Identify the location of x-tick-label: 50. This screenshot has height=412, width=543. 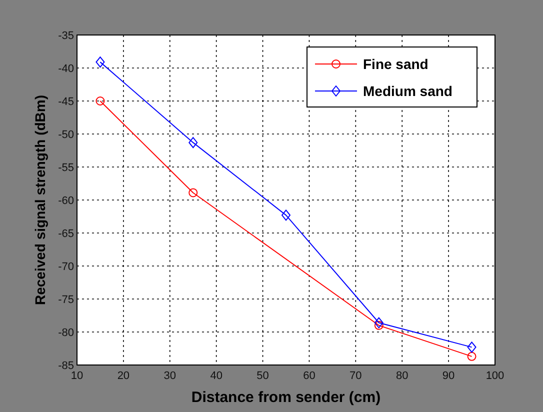
(262, 376).